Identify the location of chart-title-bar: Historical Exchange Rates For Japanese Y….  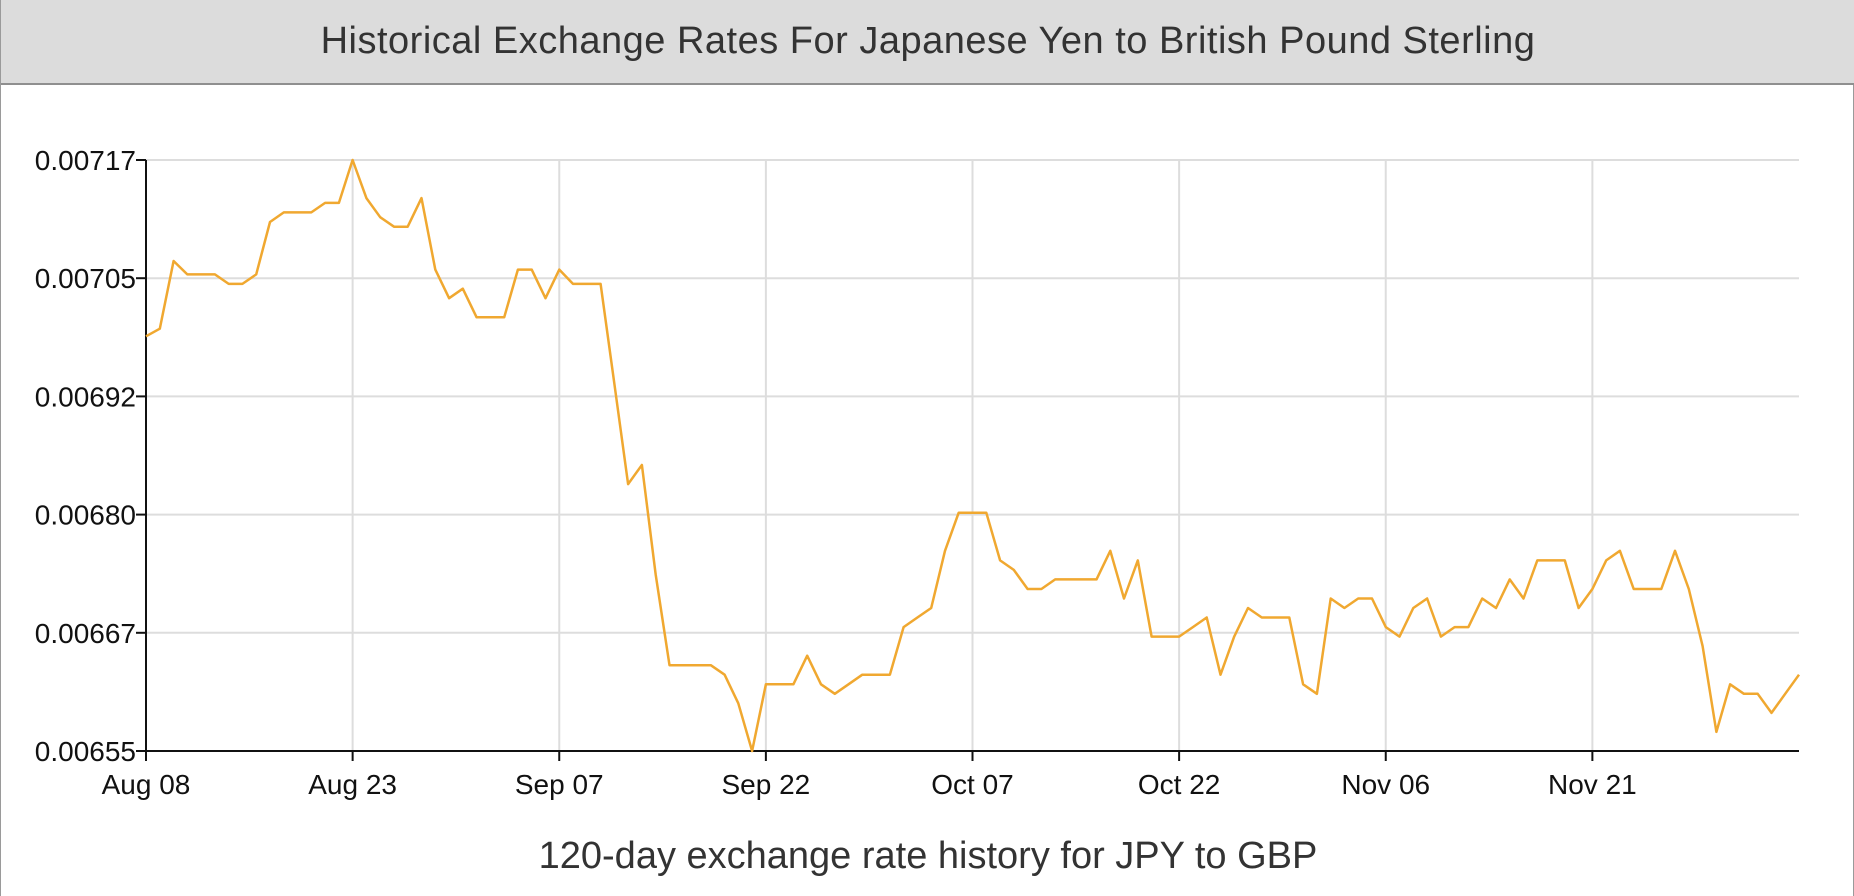
(927, 42).